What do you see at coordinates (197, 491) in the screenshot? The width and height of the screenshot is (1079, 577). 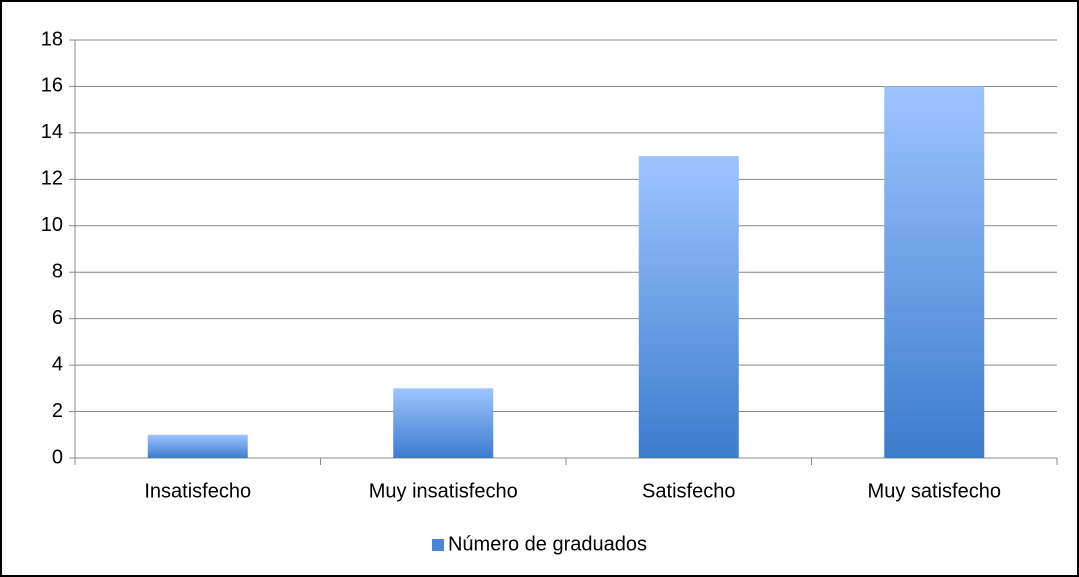 I see `x-tick-label: Insatisfecho` at bounding box center [197, 491].